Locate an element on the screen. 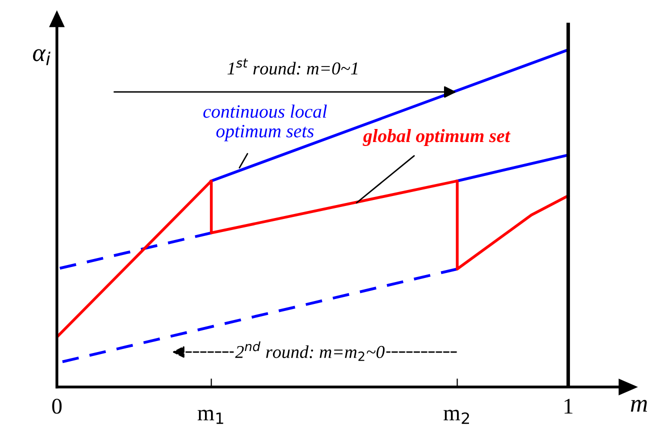  annotation: continuous local optimum sets is located at coordinates (265, 123).